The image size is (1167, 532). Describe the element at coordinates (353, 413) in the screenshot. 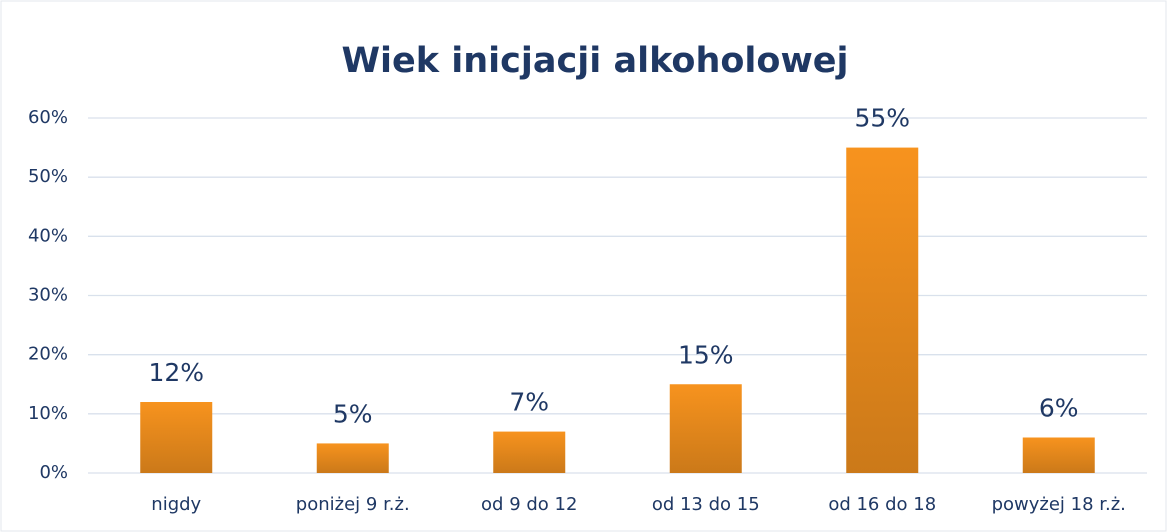

I see `data-label: 5%` at that location.